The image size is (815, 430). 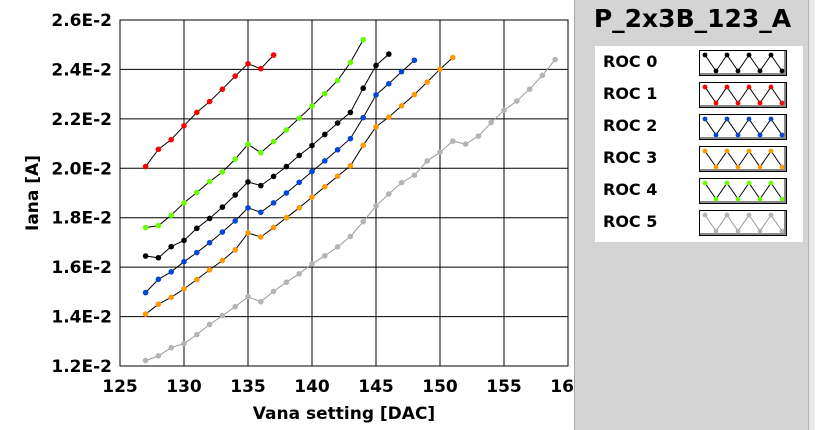 What do you see at coordinates (699, 62) in the screenshot?
I see `legend-item: ROC 0` at bounding box center [699, 62].